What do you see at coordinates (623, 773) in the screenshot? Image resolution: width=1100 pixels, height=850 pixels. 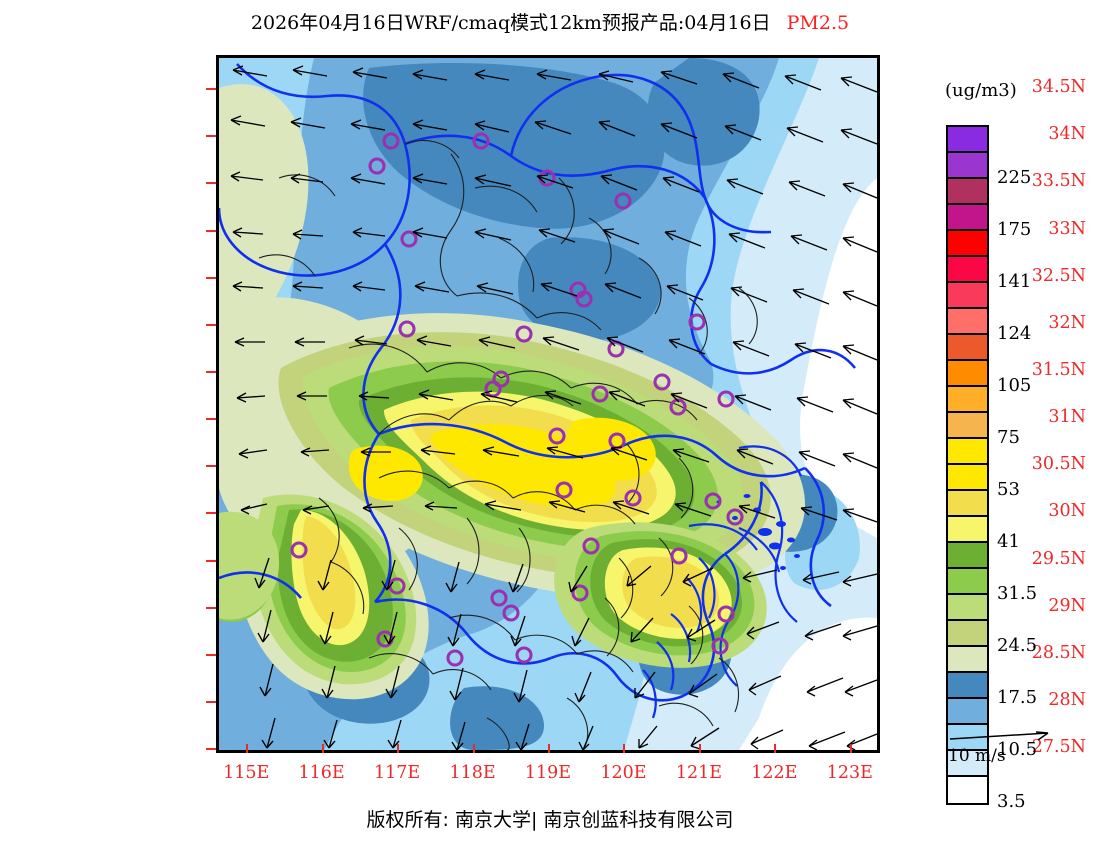 I see `longitude-tick-label: 120E` at bounding box center [623, 773].